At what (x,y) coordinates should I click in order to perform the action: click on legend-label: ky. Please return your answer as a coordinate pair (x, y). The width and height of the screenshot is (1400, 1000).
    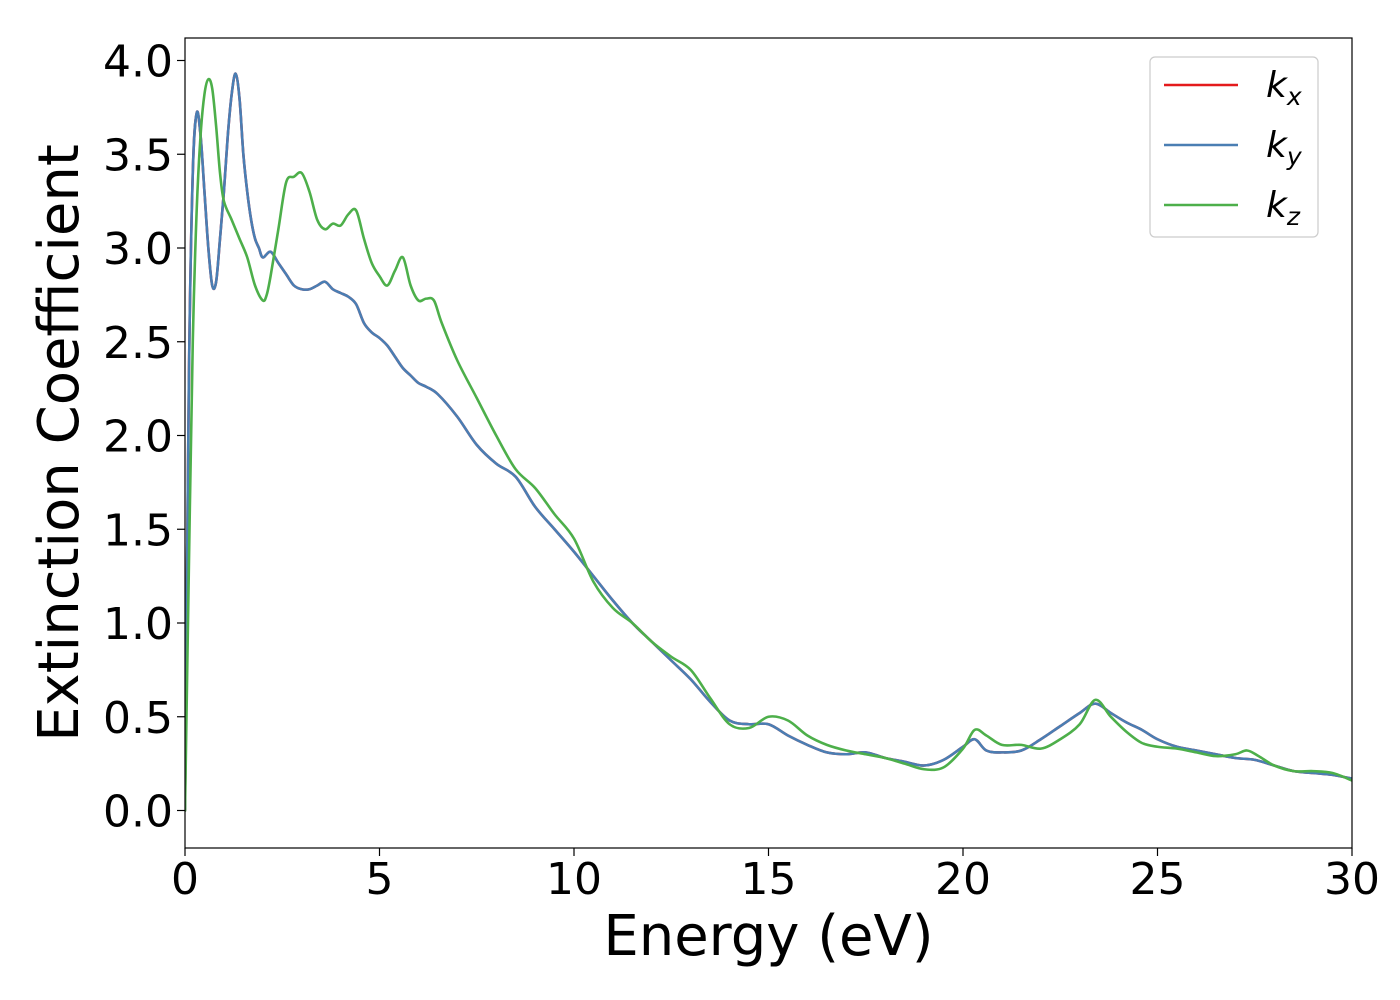
    Looking at the image, I should click on (1284, 148).